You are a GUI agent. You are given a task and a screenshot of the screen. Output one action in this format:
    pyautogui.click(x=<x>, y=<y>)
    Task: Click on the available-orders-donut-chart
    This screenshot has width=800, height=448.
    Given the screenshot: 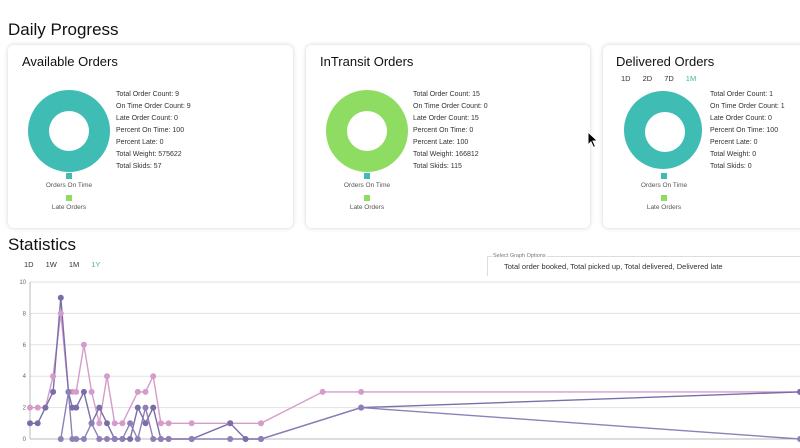 What is the action you would take?
    pyautogui.click(x=69, y=131)
    